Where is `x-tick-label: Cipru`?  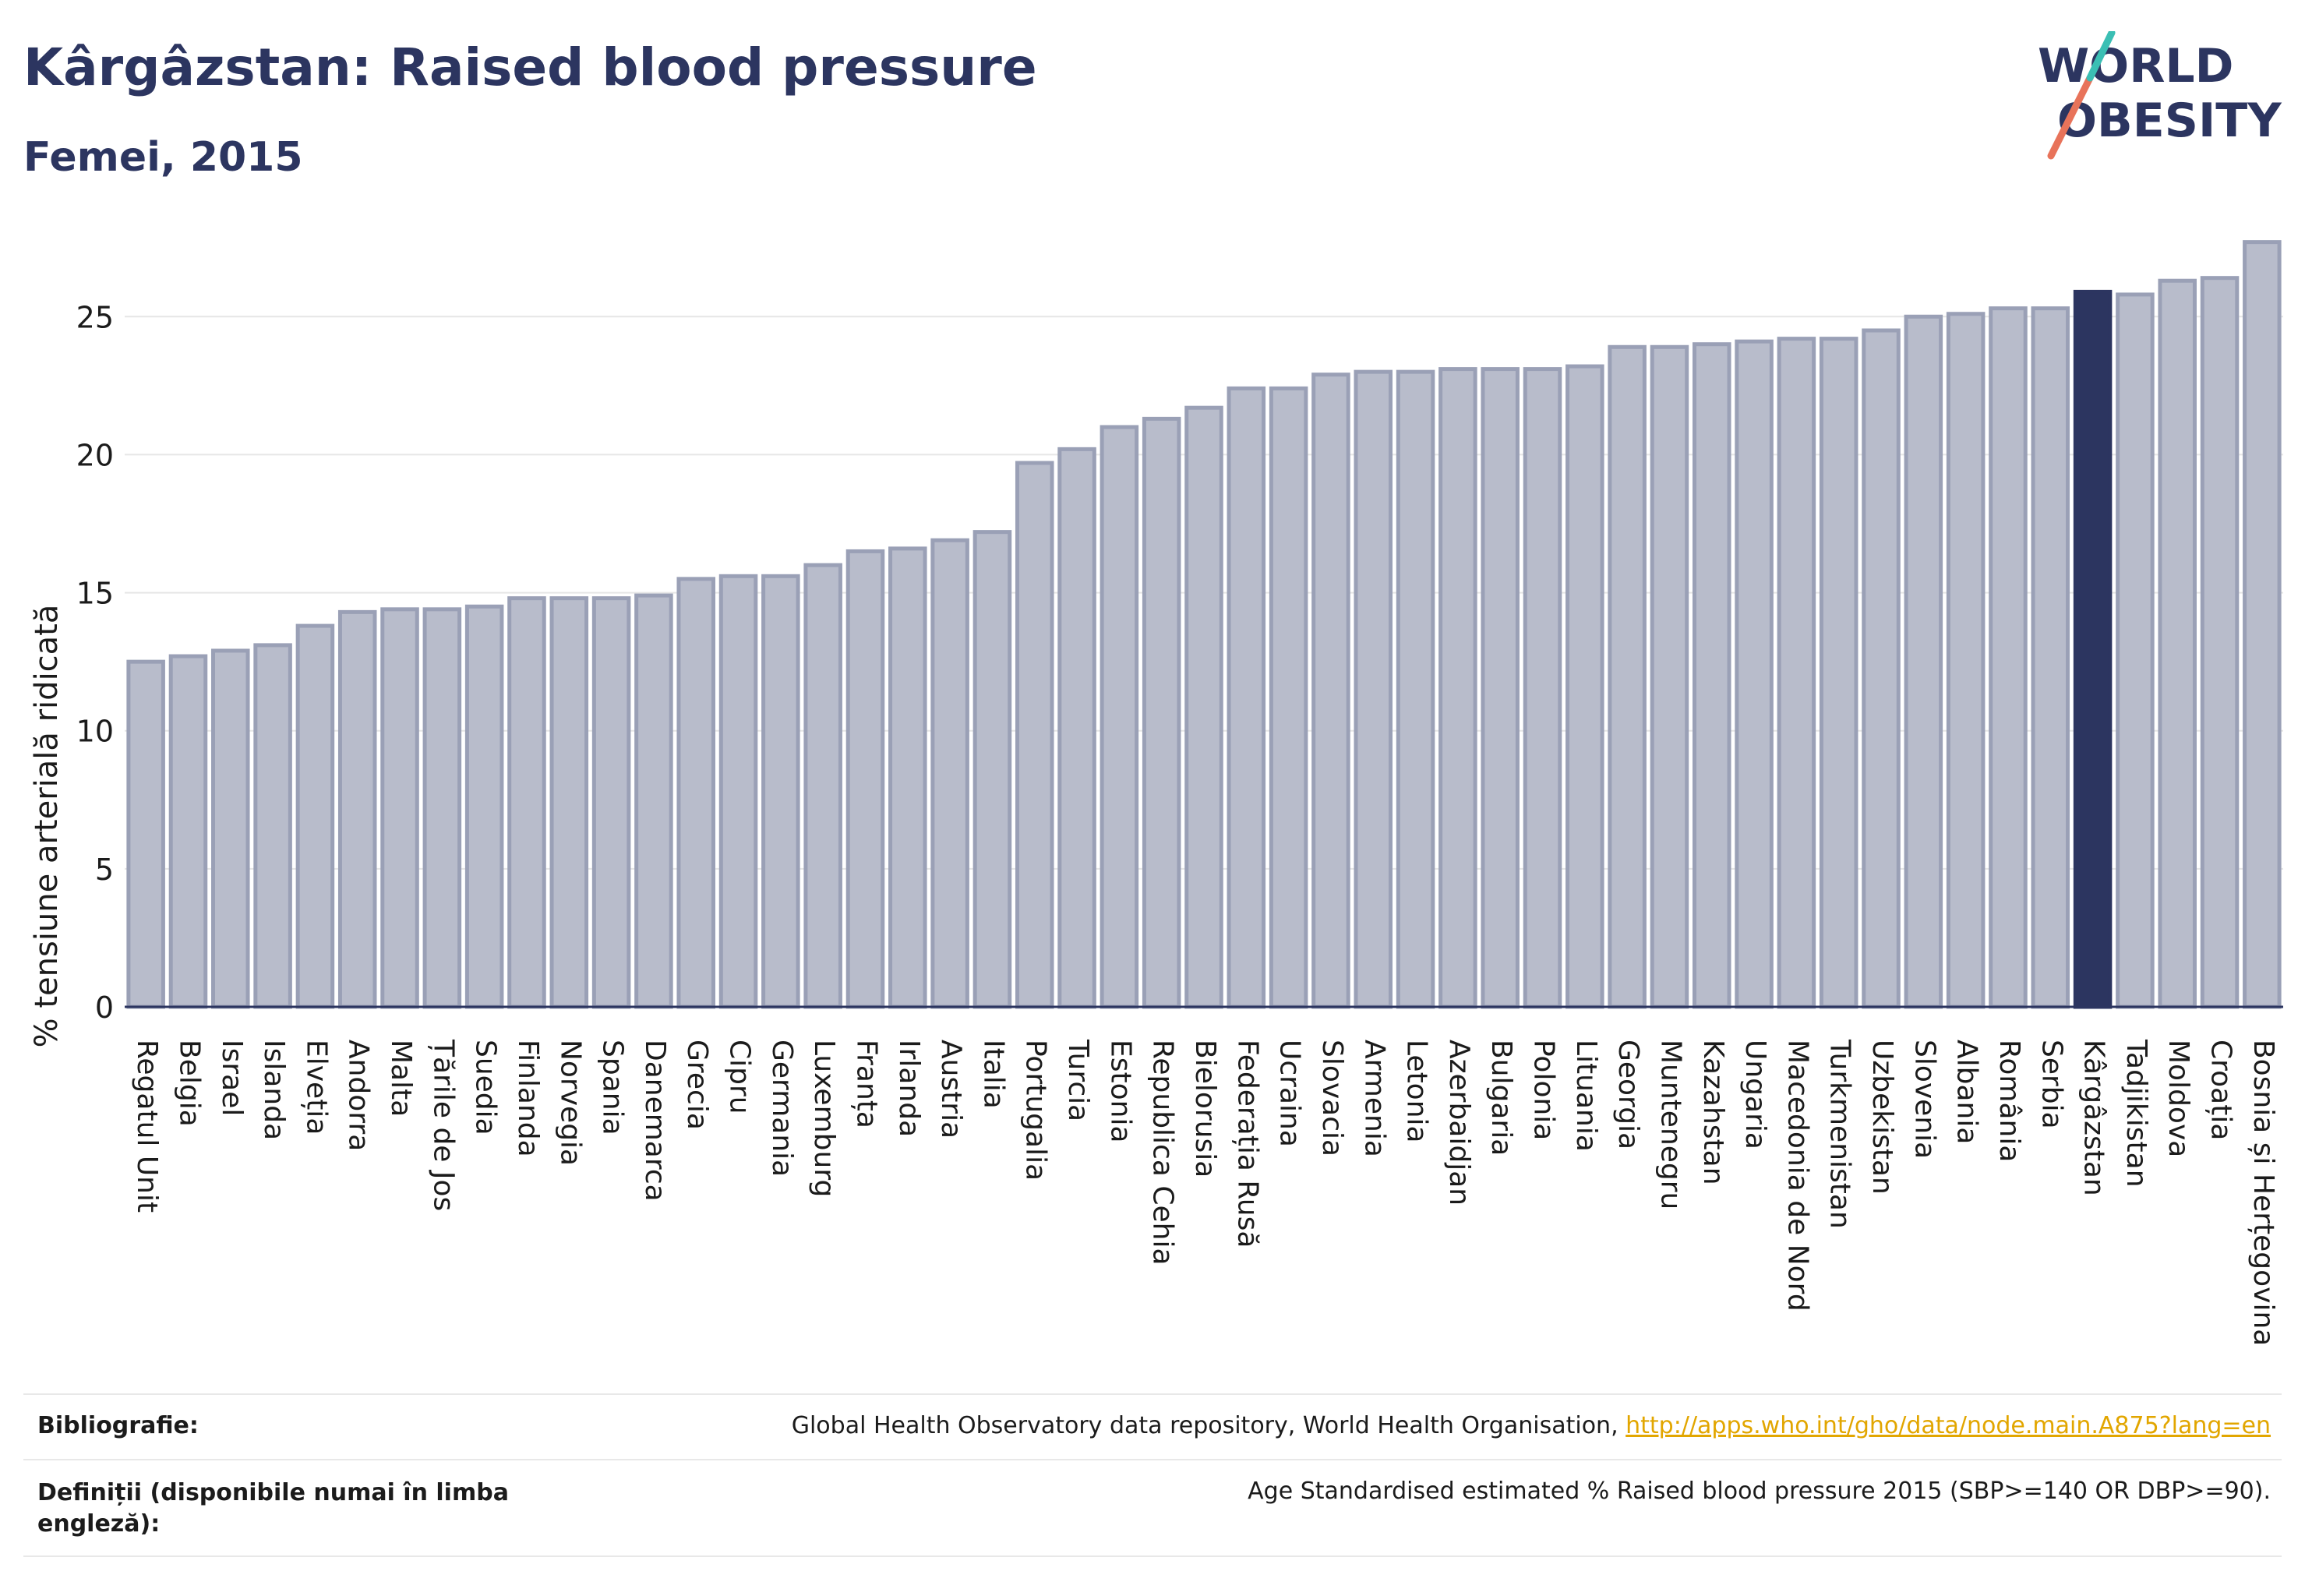 x-tick-label: Cipru is located at coordinates (740, 1077).